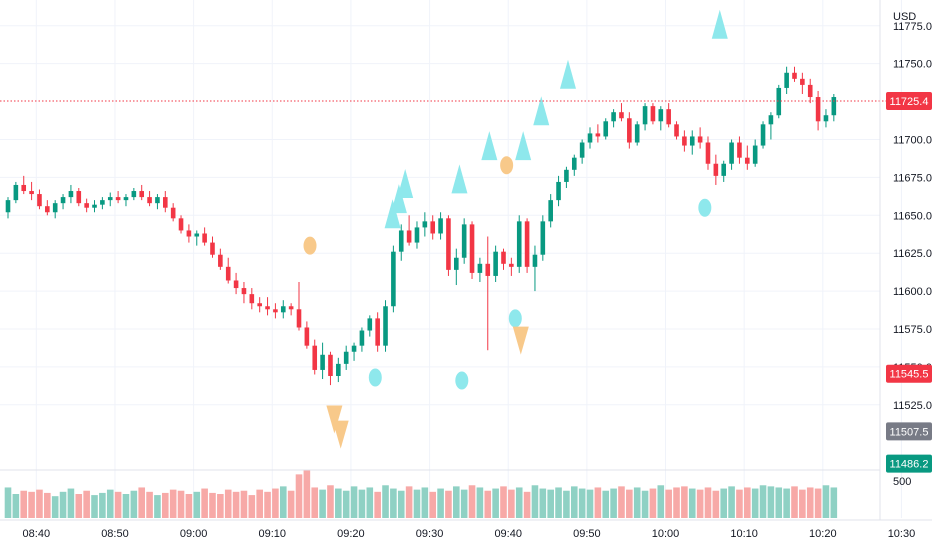  What do you see at coordinates (912, 140) in the screenshot?
I see `y-tick-label: 11700.0` at bounding box center [912, 140].